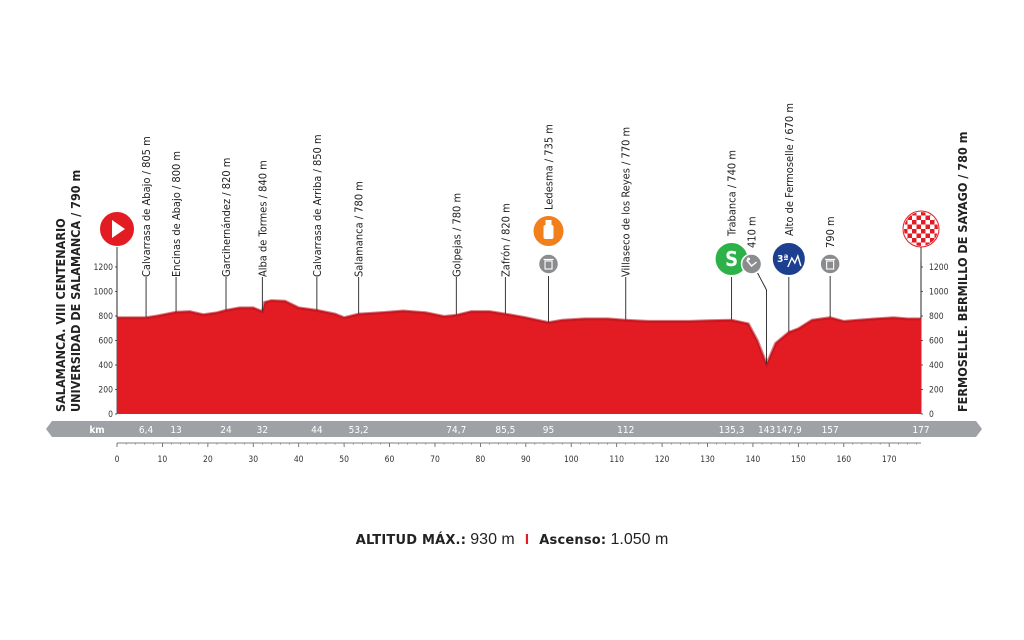  Describe the element at coordinates (626, 202) in the screenshot. I see `waypoint-label: Villaseco de los Reyes / 770 m` at that location.